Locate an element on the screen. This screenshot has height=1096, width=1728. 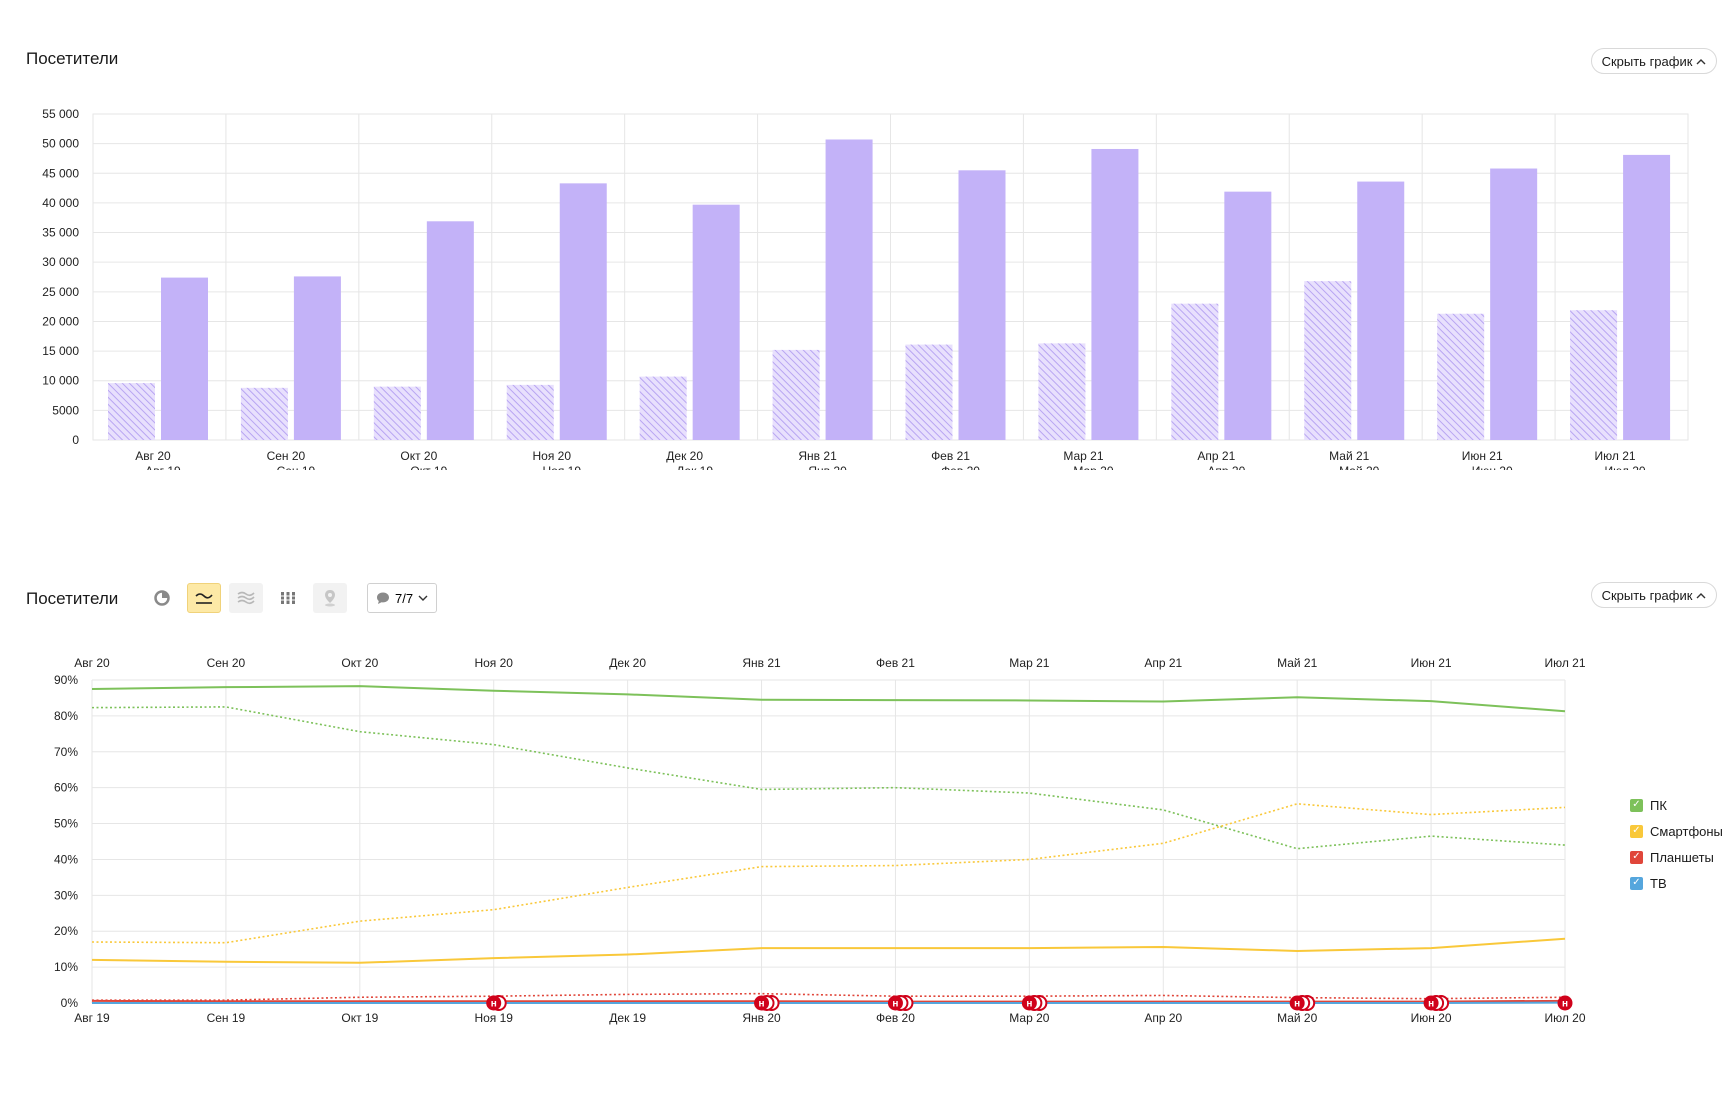
x-tick-label-current: Фев 21 is located at coordinates (950, 456).